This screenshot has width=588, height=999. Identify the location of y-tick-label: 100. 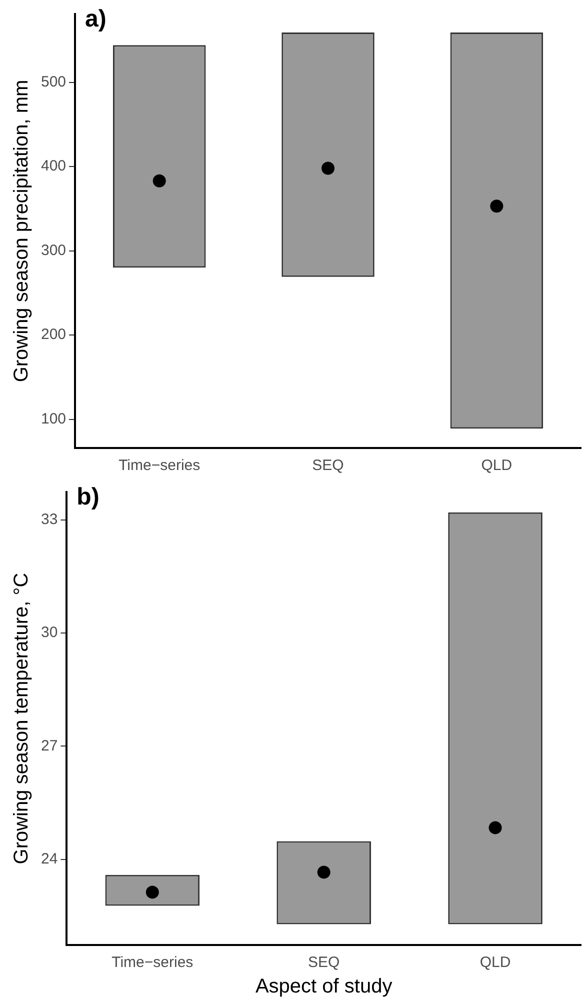
(53, 419).